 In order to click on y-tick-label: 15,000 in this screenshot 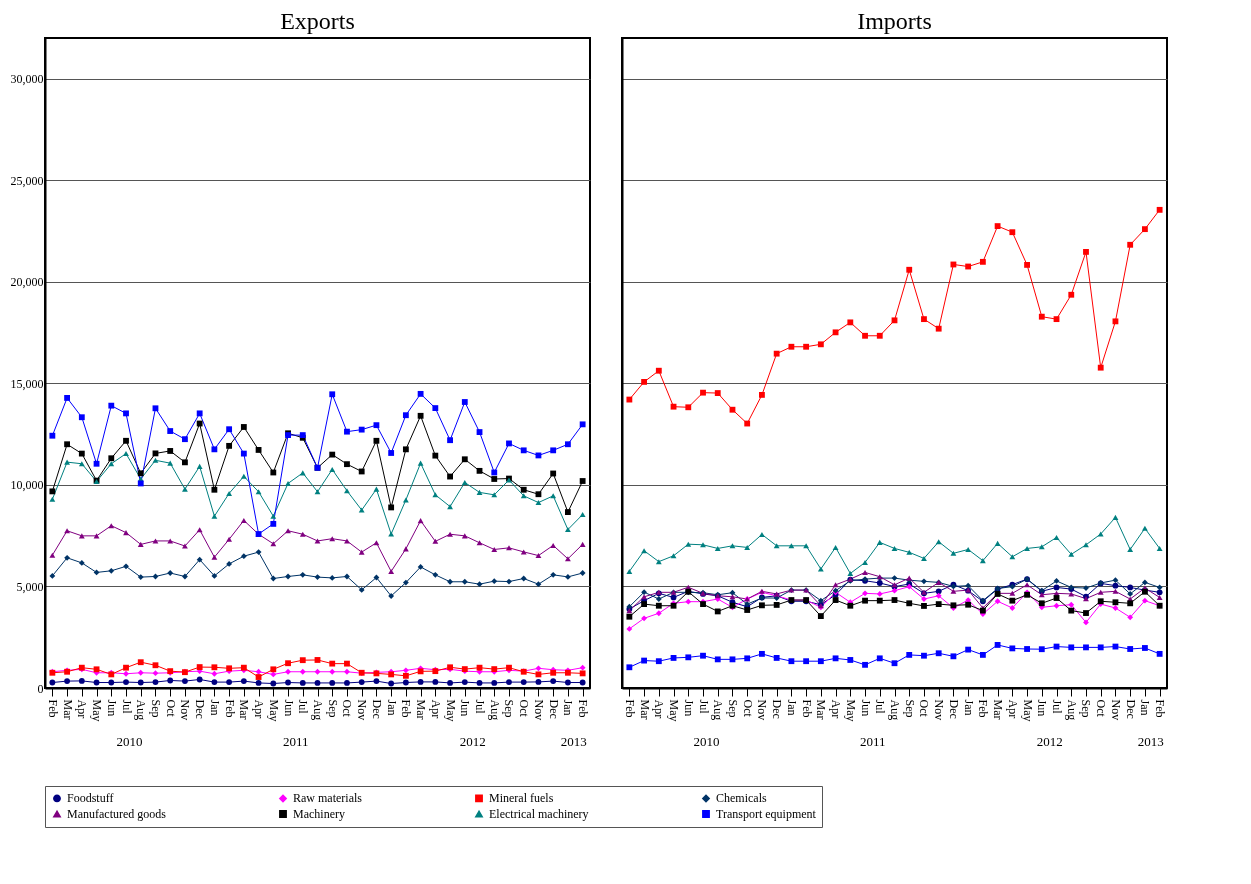, I will do `click(27, 383)`.